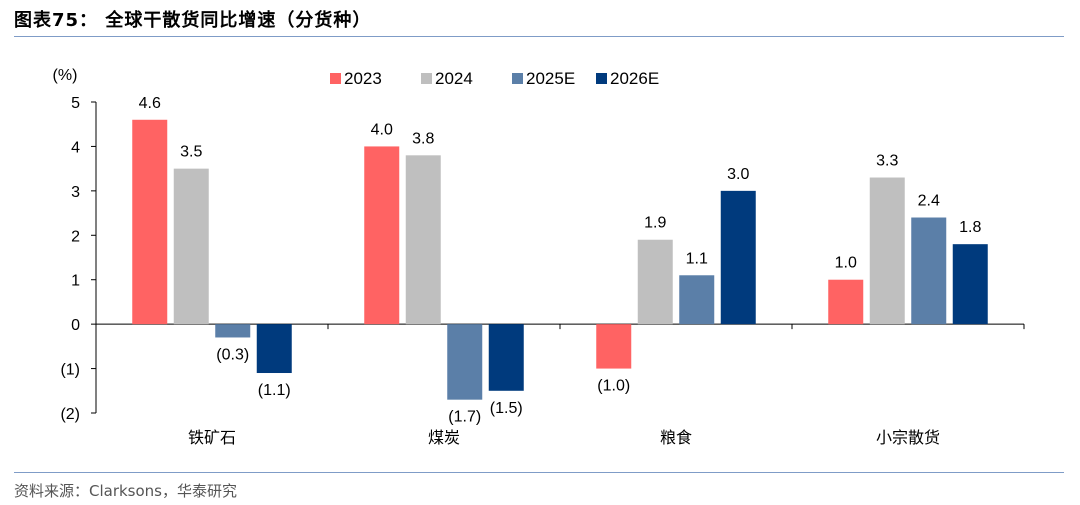 This screenshot has height=505, width=1080. I want to click on y-tick-label: 5, so click(75, 103).